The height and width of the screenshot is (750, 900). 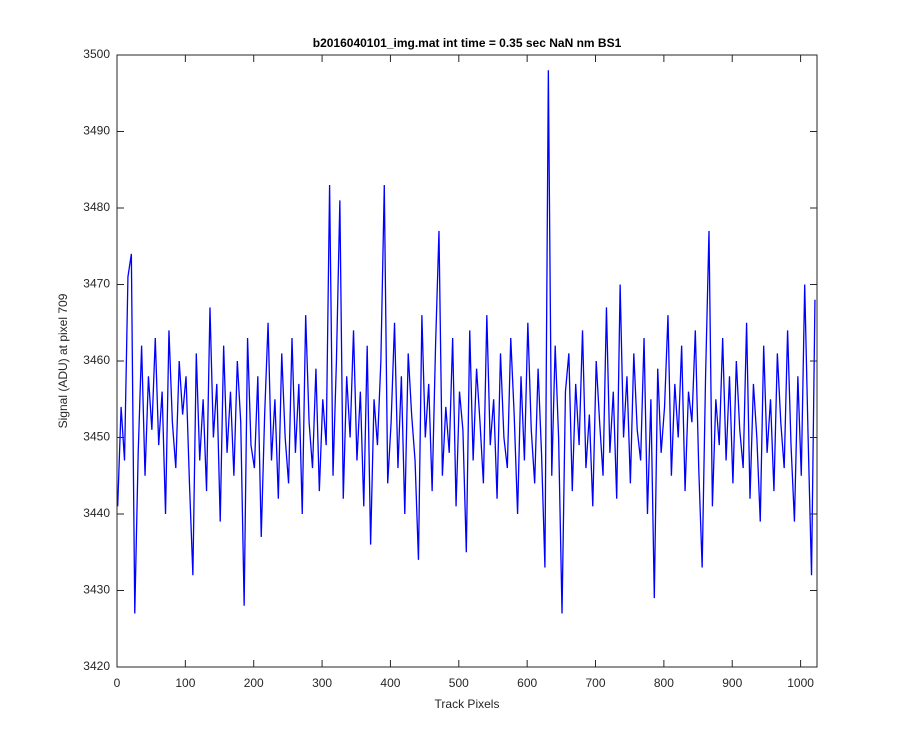 What do you see at coordinates (96, 284) in the screenshot?
I see `y-tick-label: 3470` at bounding box center [96, 284].